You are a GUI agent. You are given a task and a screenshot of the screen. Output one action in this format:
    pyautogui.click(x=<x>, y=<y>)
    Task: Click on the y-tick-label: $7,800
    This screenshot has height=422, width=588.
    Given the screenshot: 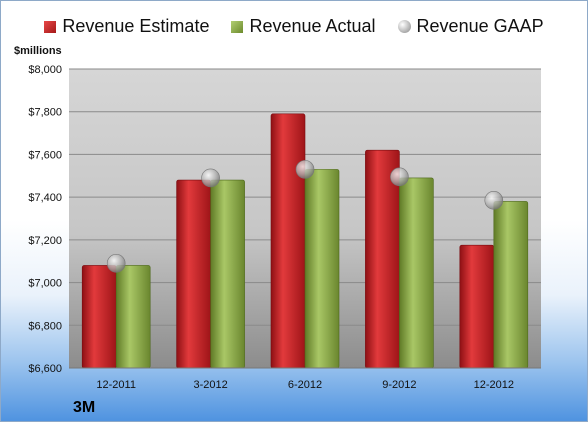 What is the action you would take?
    pyautogui.click(x=45, y=113)
    